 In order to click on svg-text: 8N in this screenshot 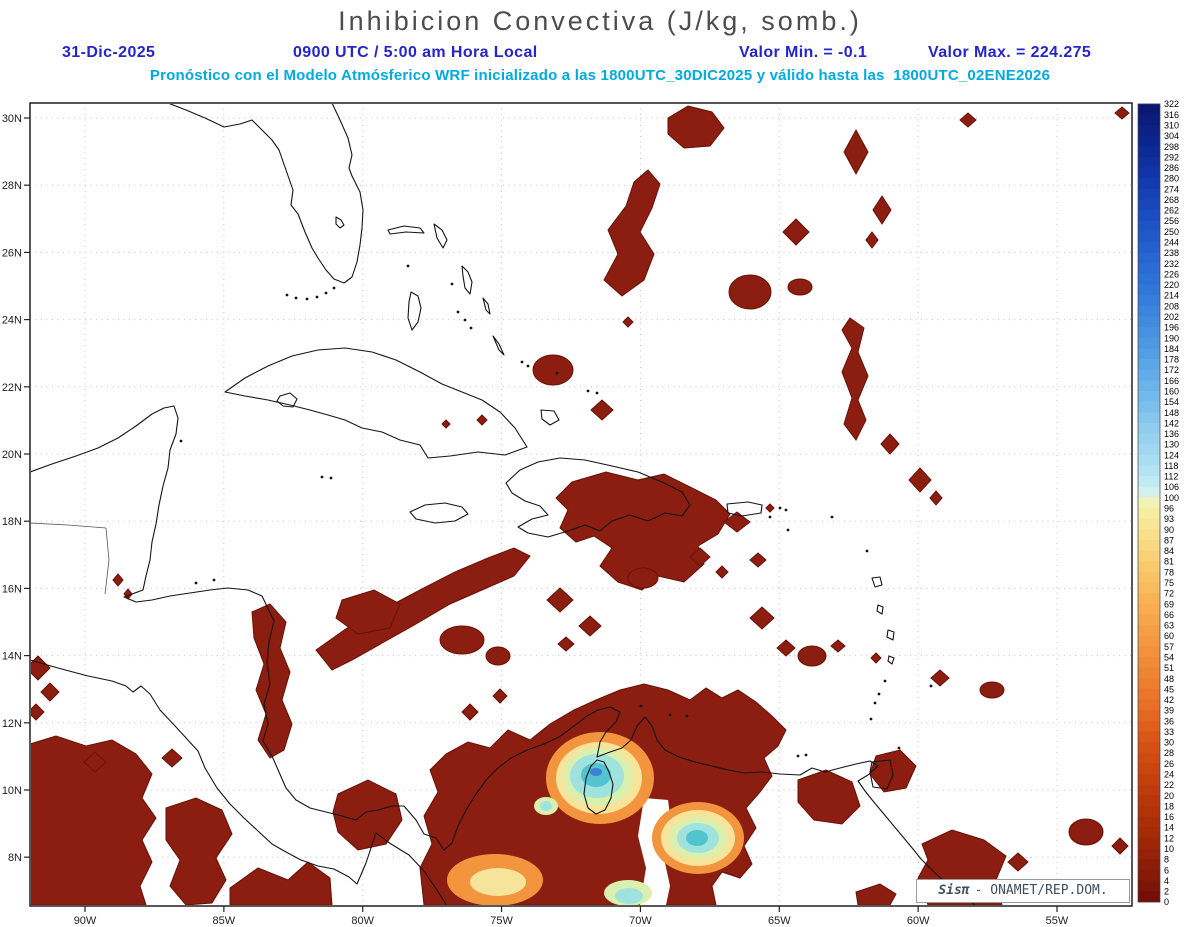, I will do `click(15, 858)`.